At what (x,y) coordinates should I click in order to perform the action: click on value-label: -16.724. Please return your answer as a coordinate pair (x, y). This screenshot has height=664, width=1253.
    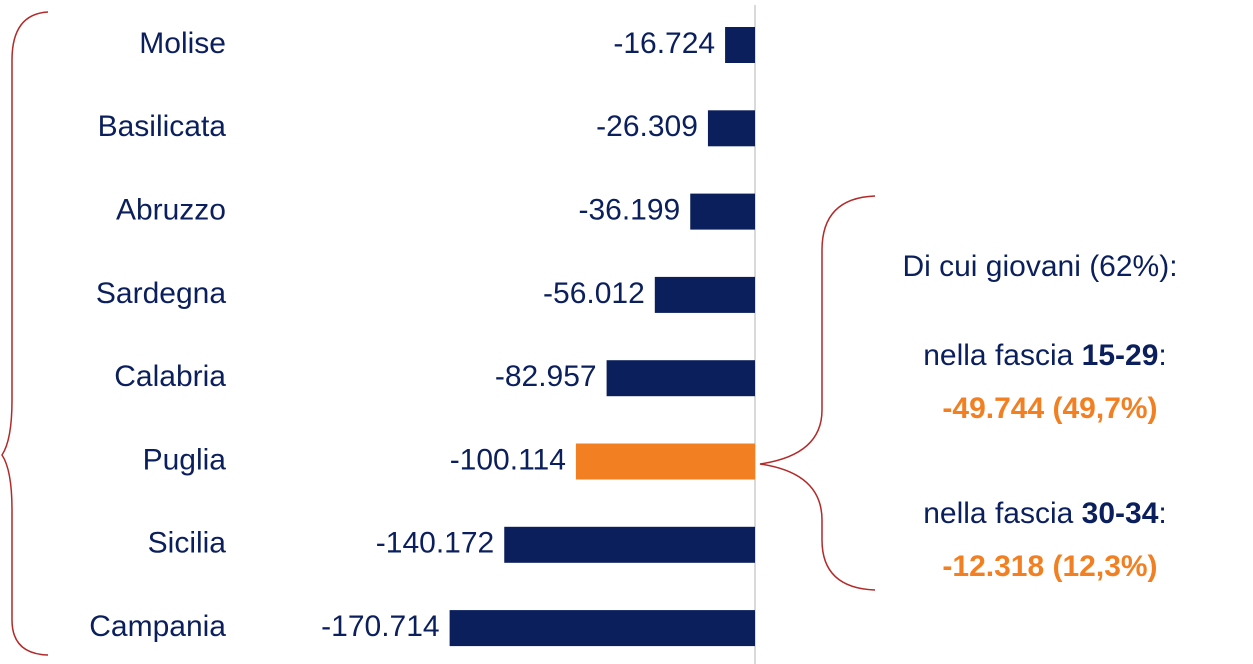
    Looking at the image, I should click on (664, 43).